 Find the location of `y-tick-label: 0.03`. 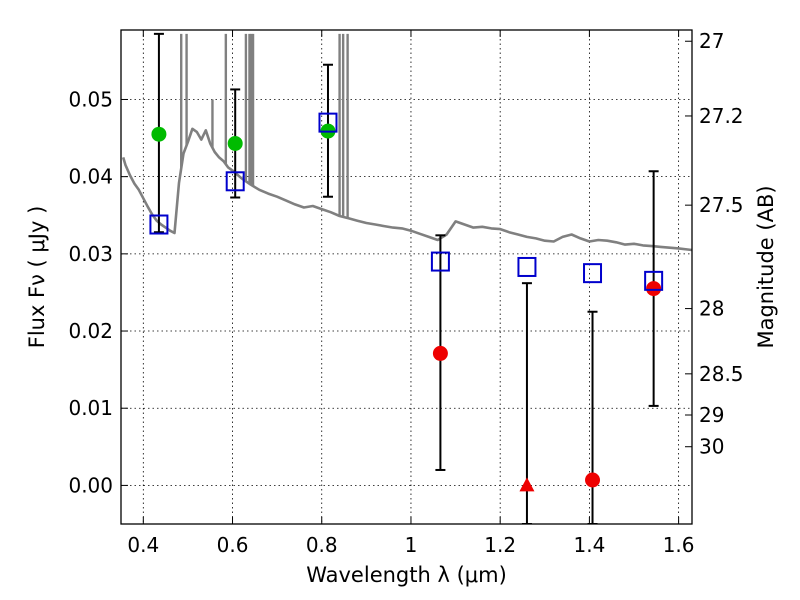

y-tick-label: 0.03 is located at coordinates (90, 254).